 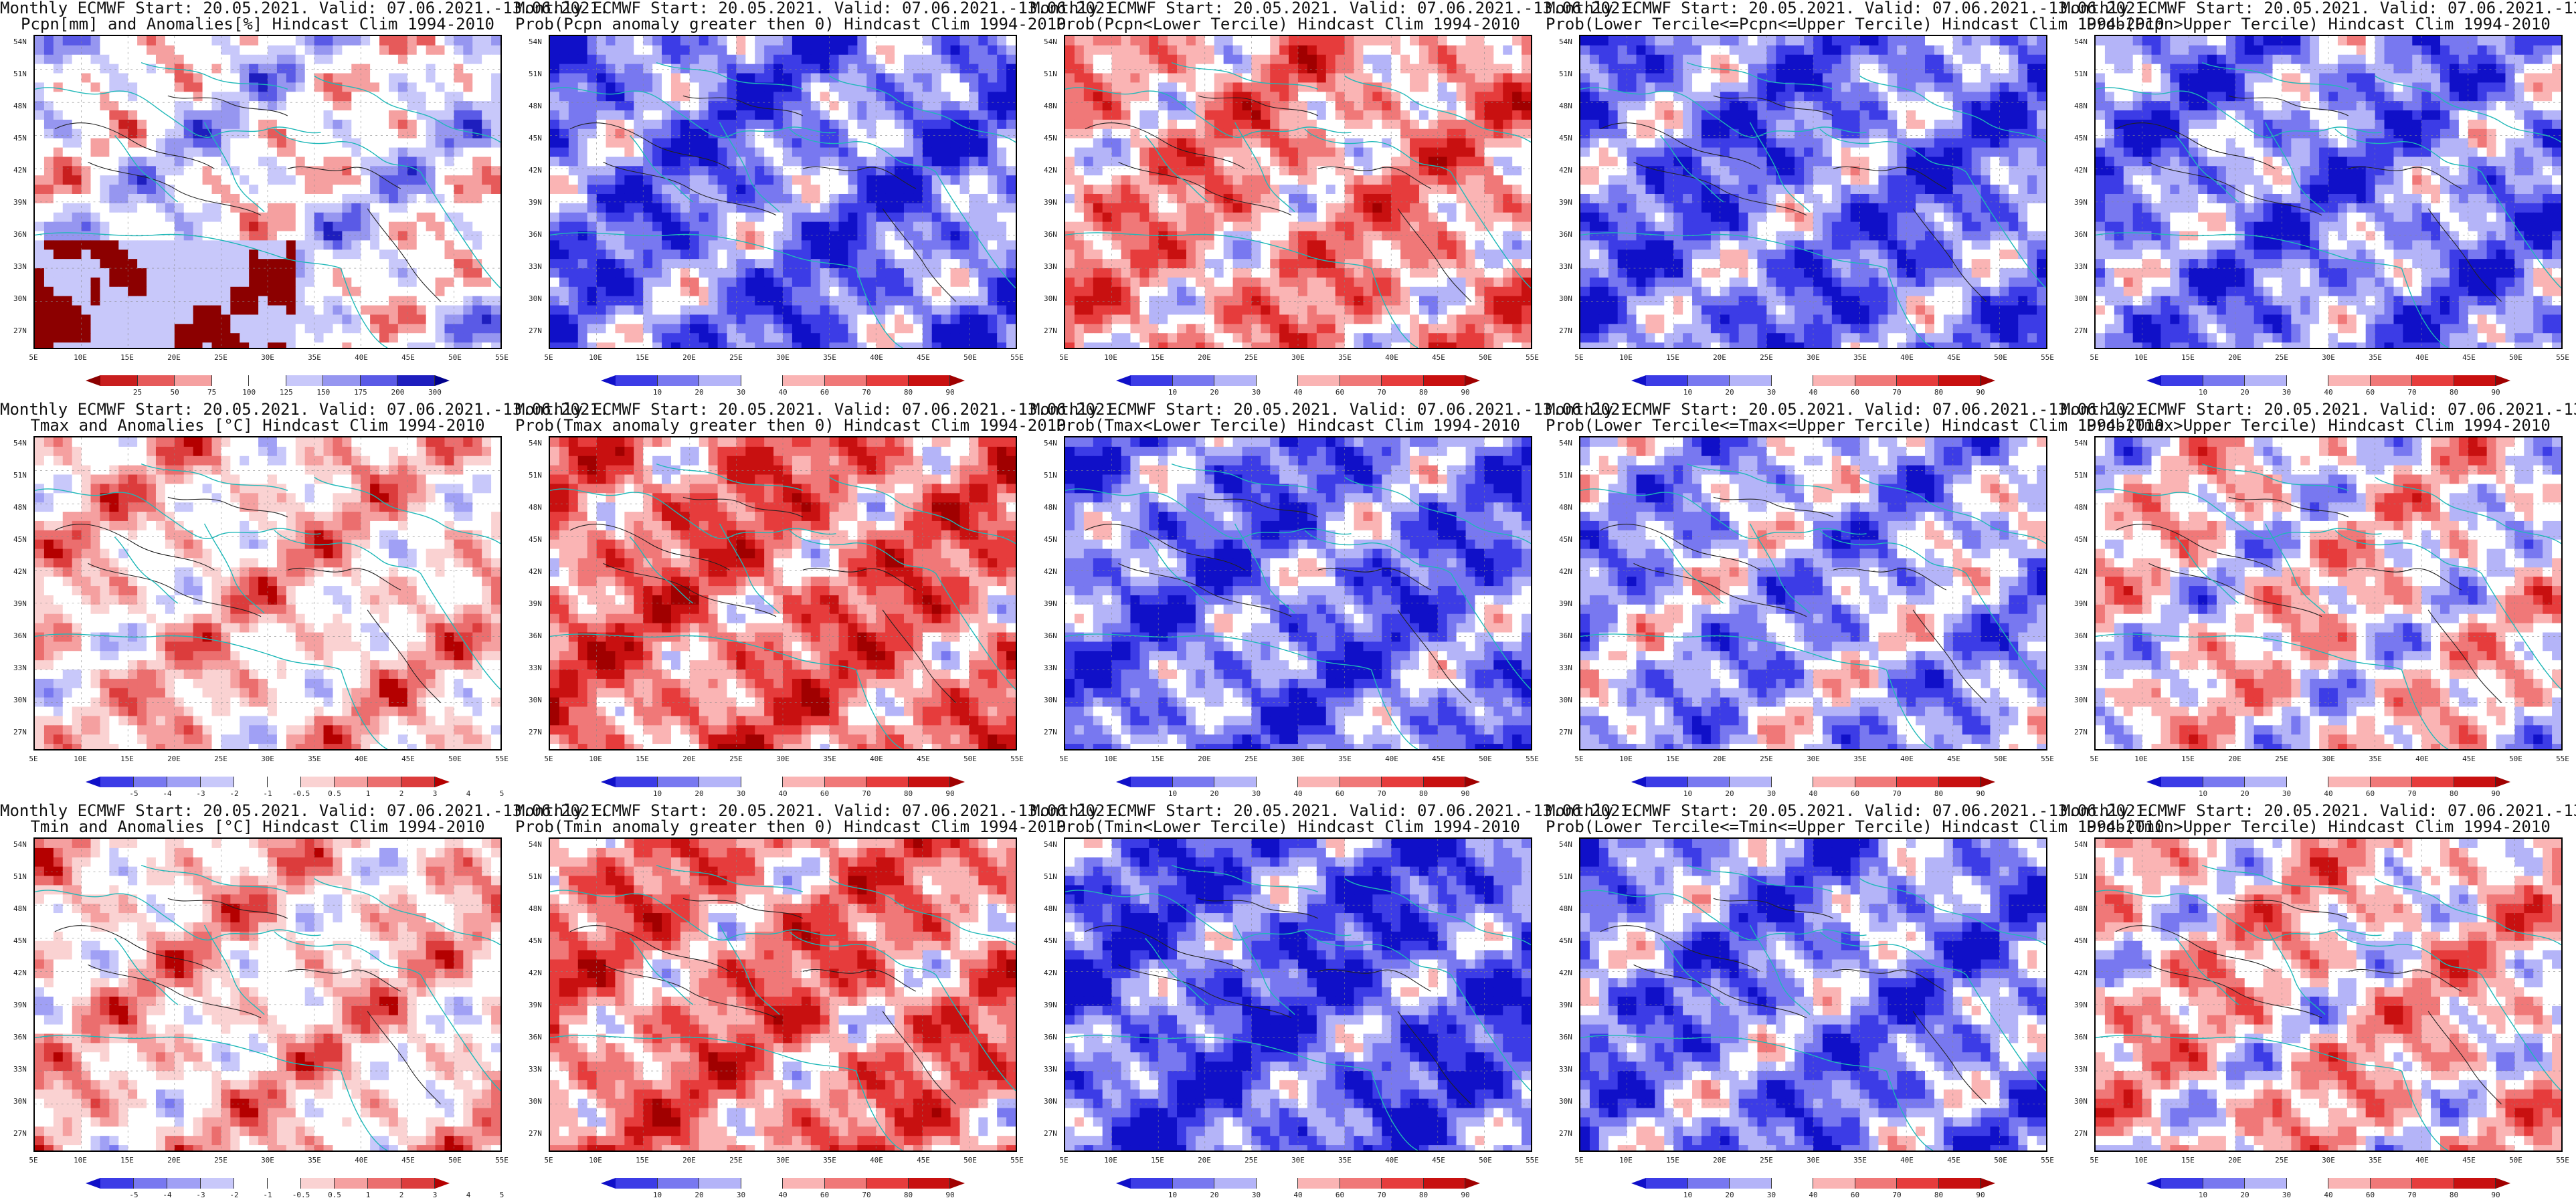 I want to click on colorbar-tick-label: 60, so click(x=824, y=392).